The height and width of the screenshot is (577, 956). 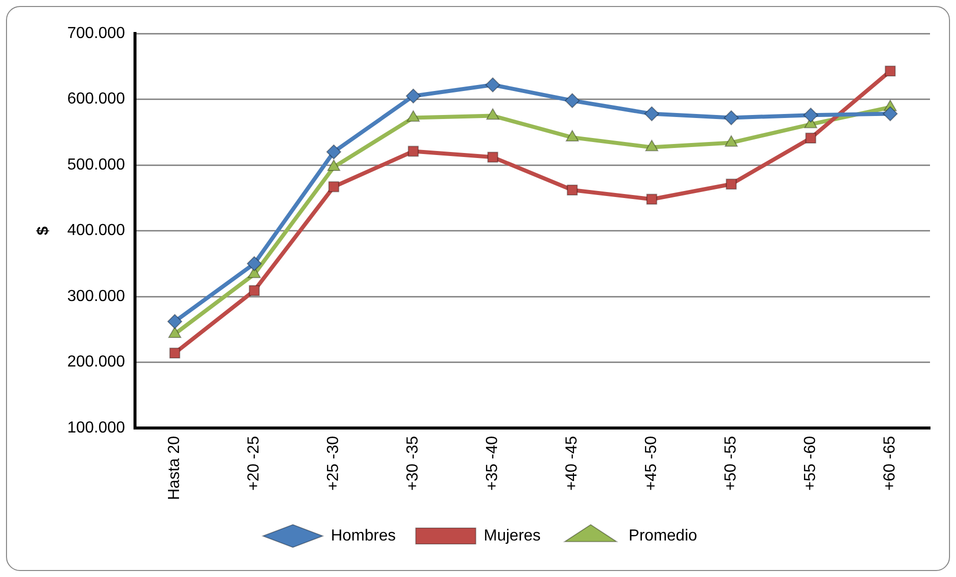 I want to click on legend-label: Promedio, so click(x=663, y=535).